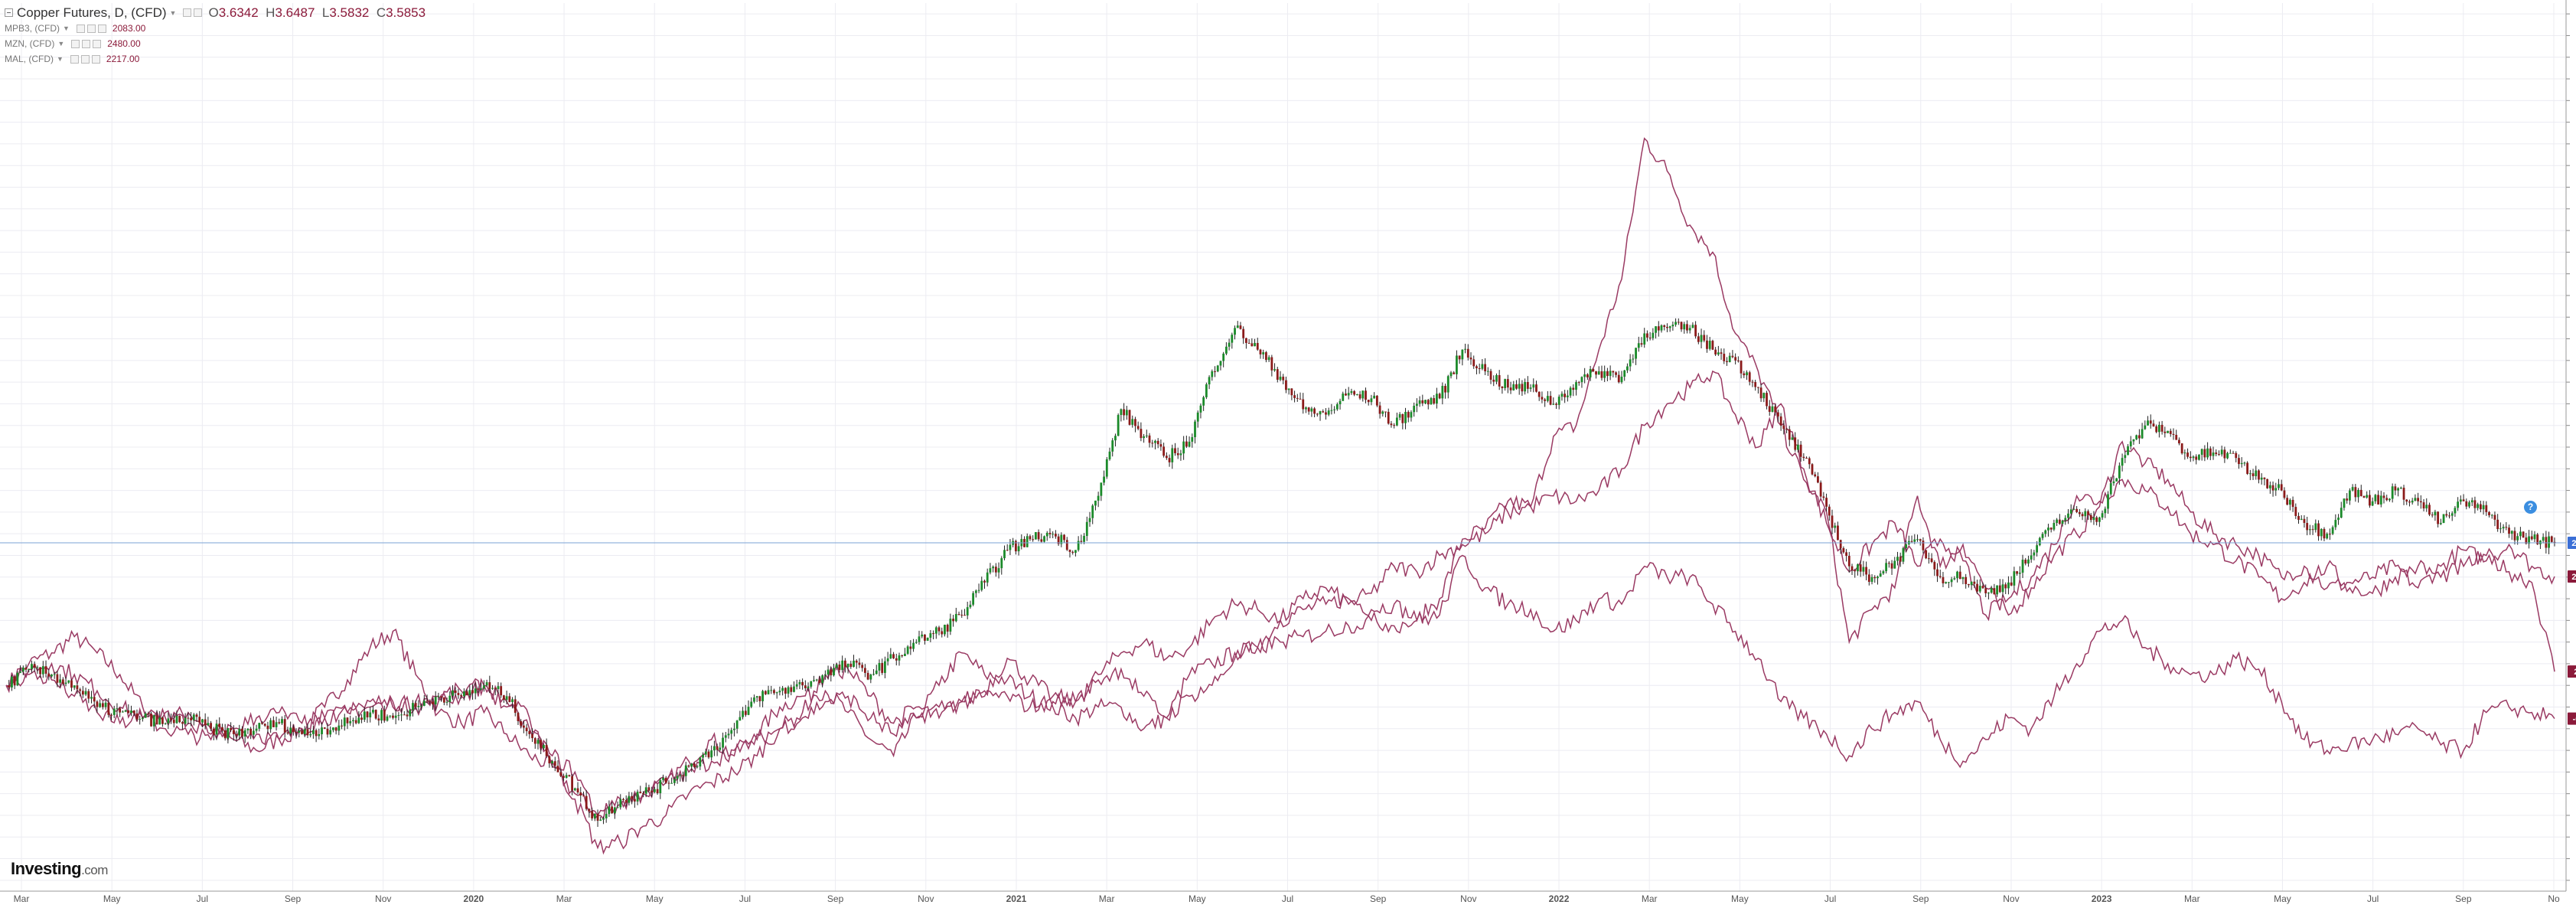  Describe the element at coordinates (2572, 671) in the screenshot. I see `last-value-badge` at that location.